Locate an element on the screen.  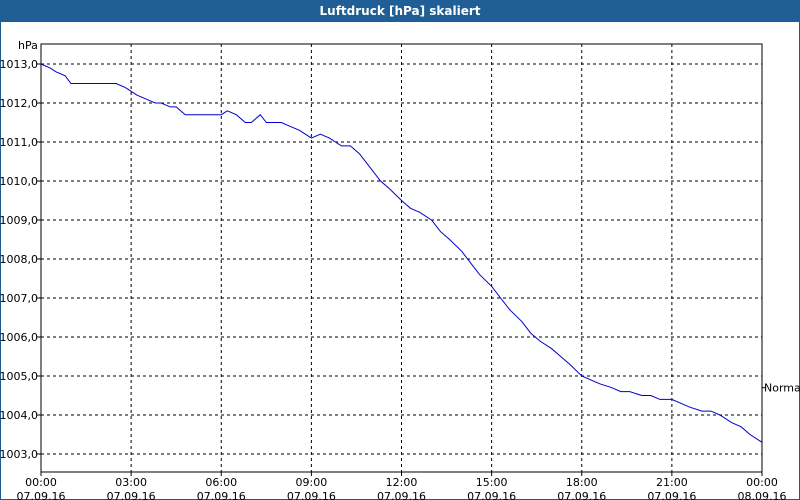
y-tick-label: 1007,0 is located at coordinates (19, 298).